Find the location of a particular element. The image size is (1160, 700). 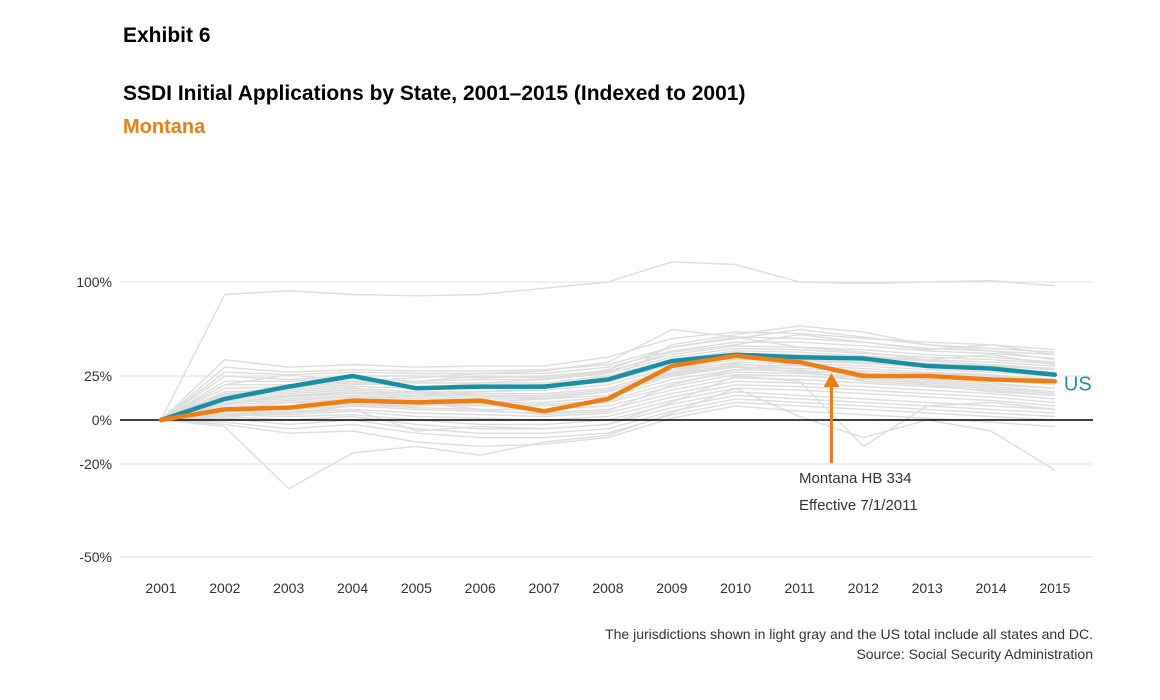

series-end-labels: US is located at coordinates (1078, 385).